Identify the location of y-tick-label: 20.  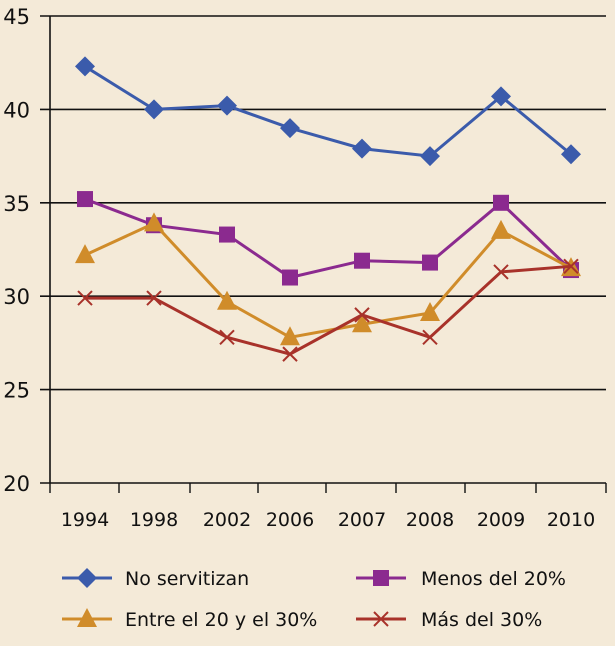
(16, 484).